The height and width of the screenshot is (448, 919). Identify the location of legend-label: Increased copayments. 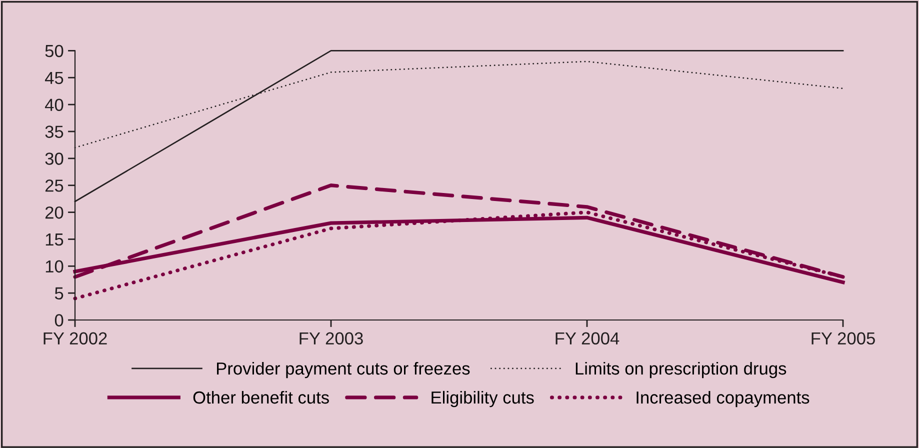
(723, 399).